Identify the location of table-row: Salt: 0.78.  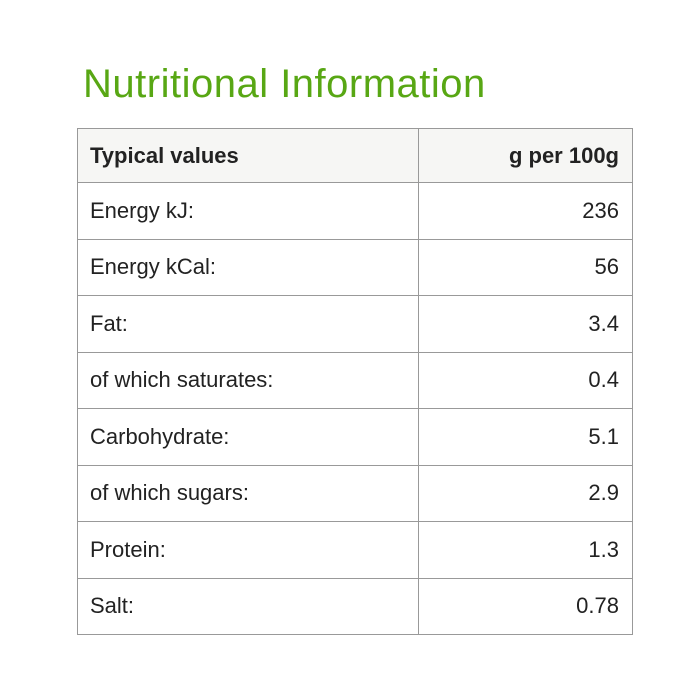
(355, 606).